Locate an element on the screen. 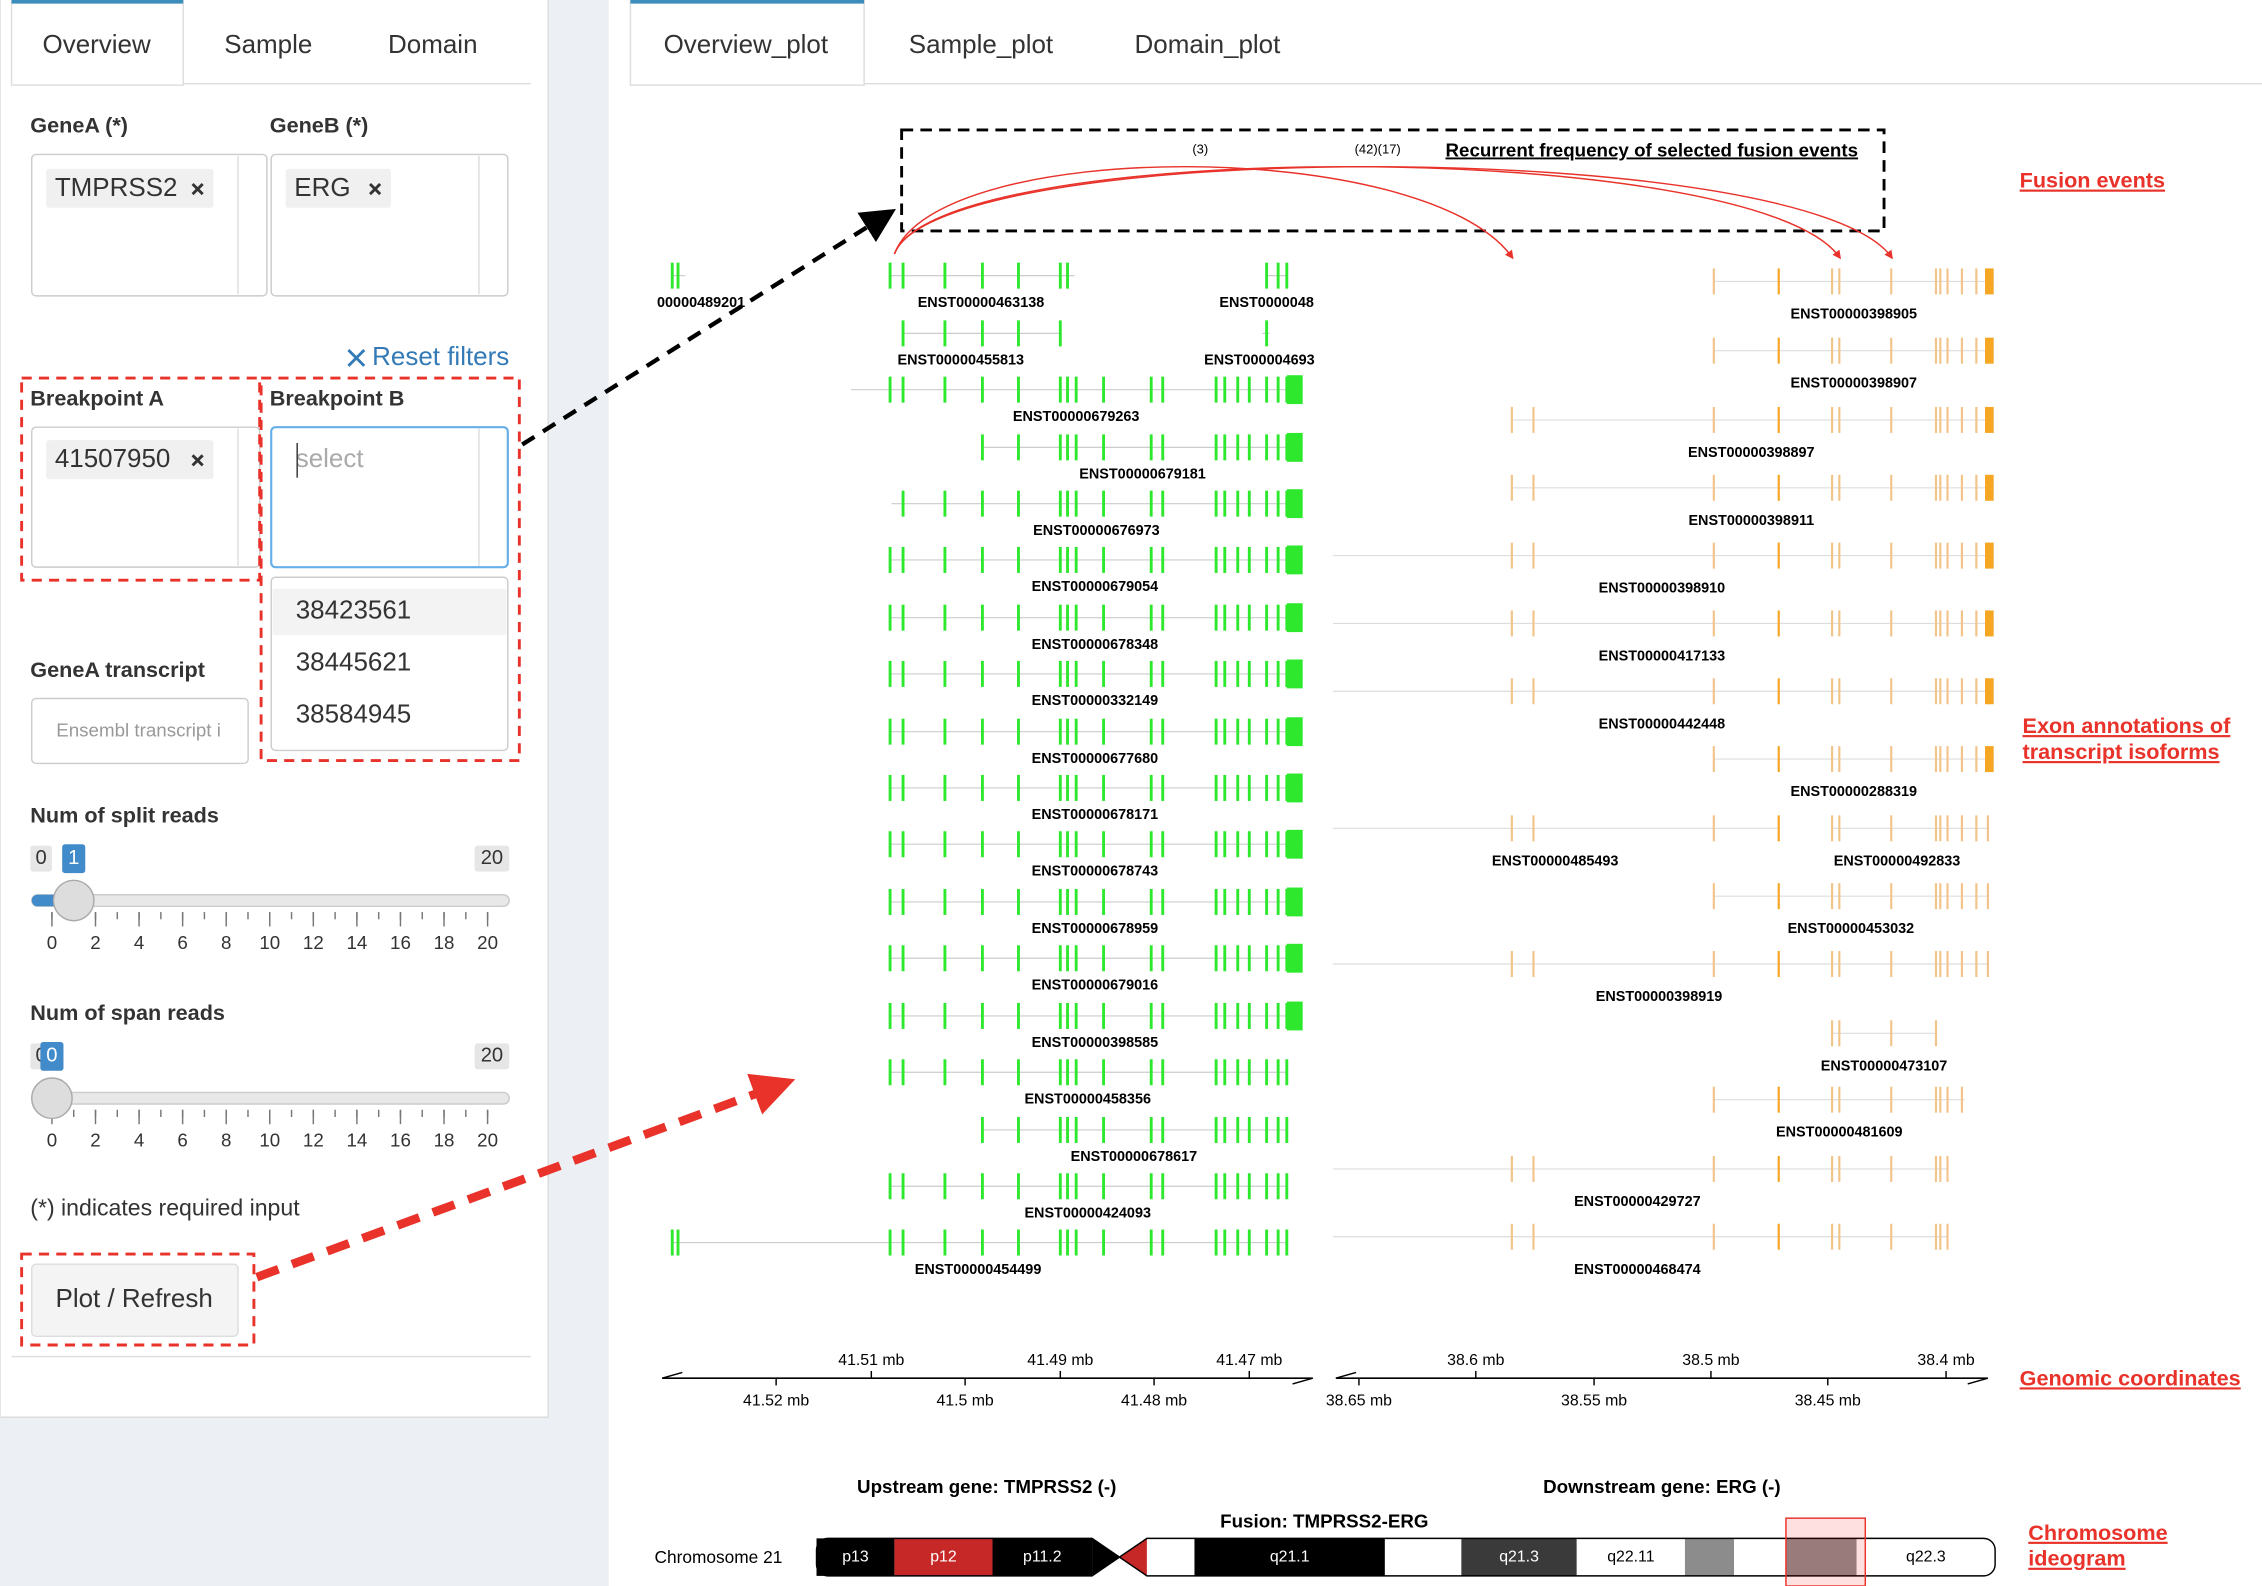 The image size is (2262, 1586). reset-link: Reset filters is located at coordinates (440, 356).